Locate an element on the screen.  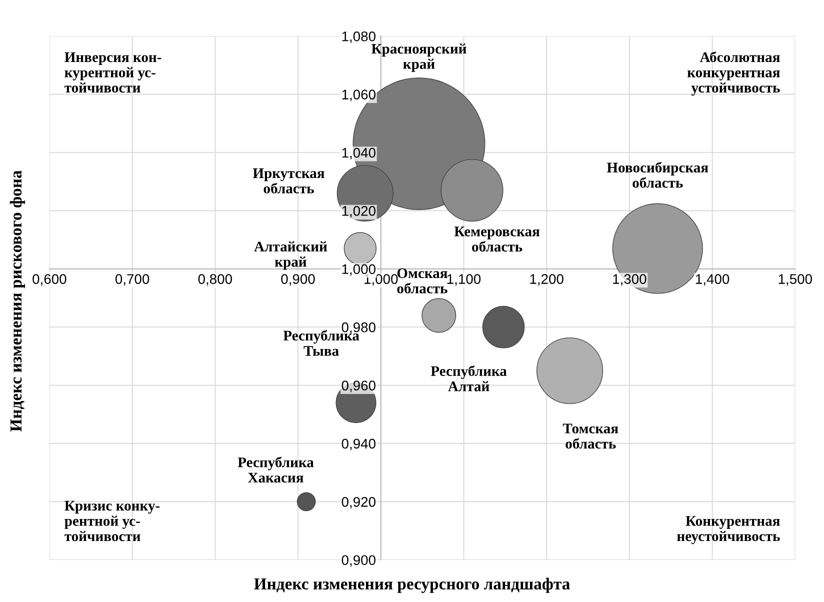
y-tick-label: 0,920 is located at coordinates (359, 502).